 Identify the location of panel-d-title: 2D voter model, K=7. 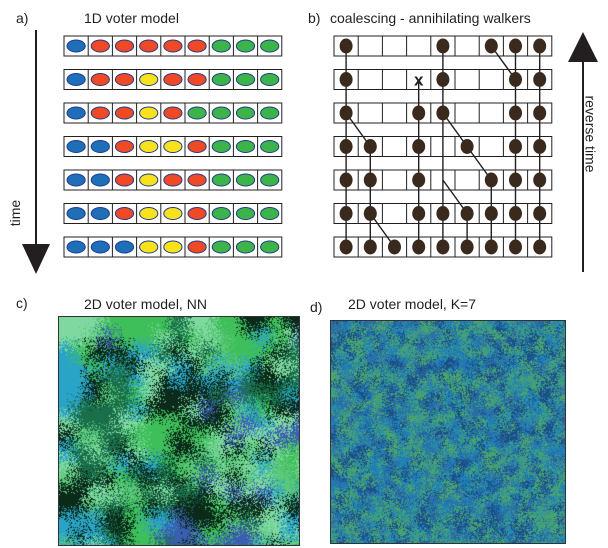
(412, 304).